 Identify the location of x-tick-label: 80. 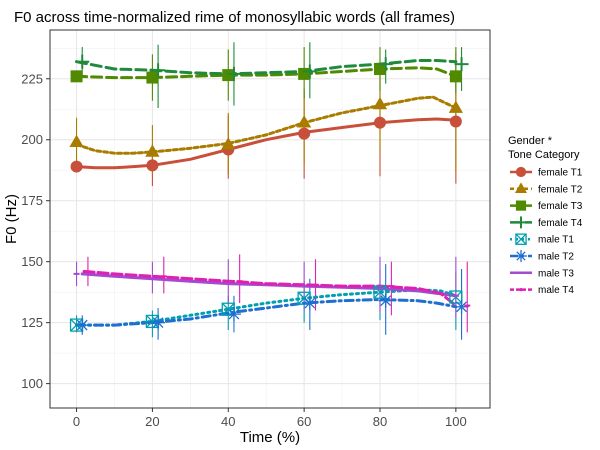
(380, 421).